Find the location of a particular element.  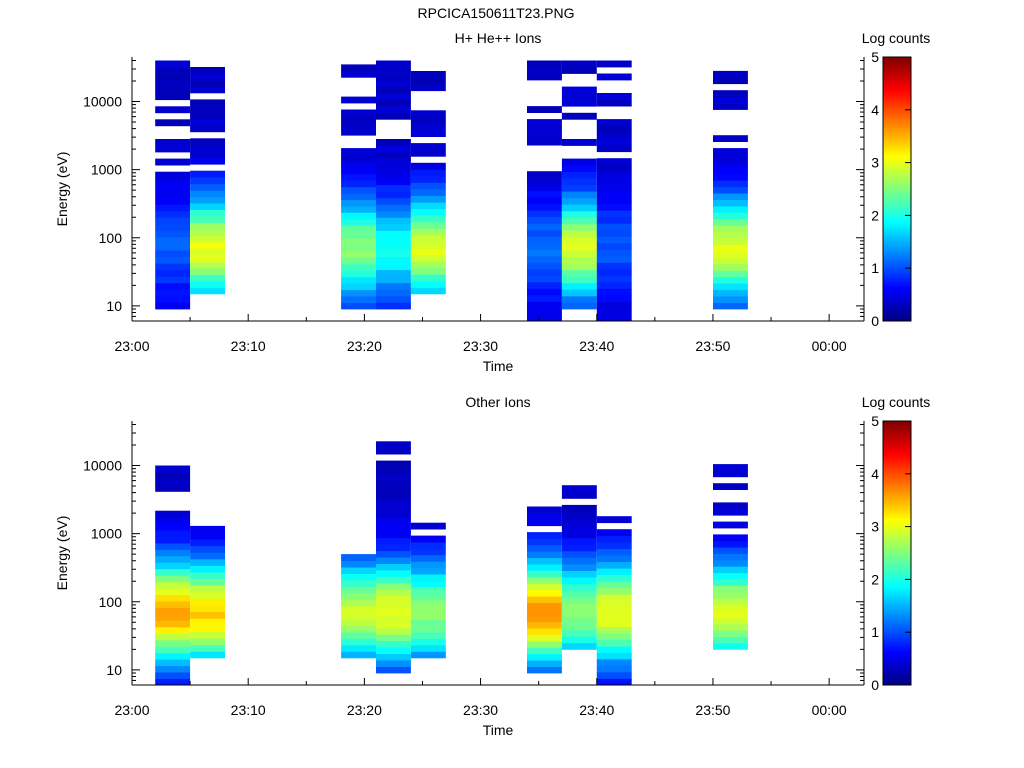

colorbar: 0 1 2 3 4 5 Log counts is located at coordinates (896, 179).